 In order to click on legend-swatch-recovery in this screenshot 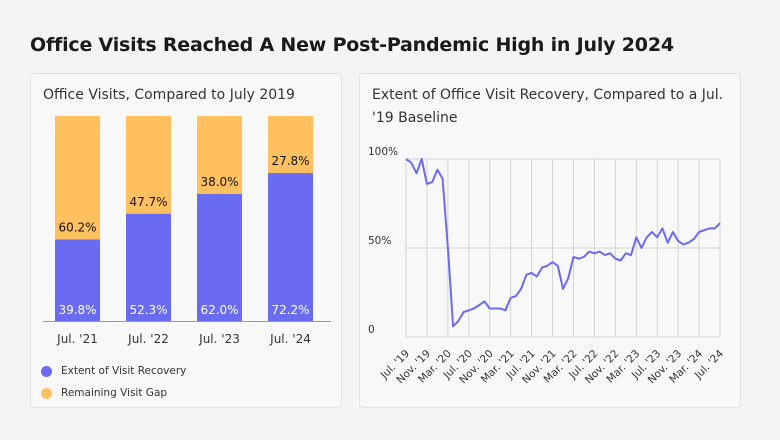, I will do `click(46, 371)`.